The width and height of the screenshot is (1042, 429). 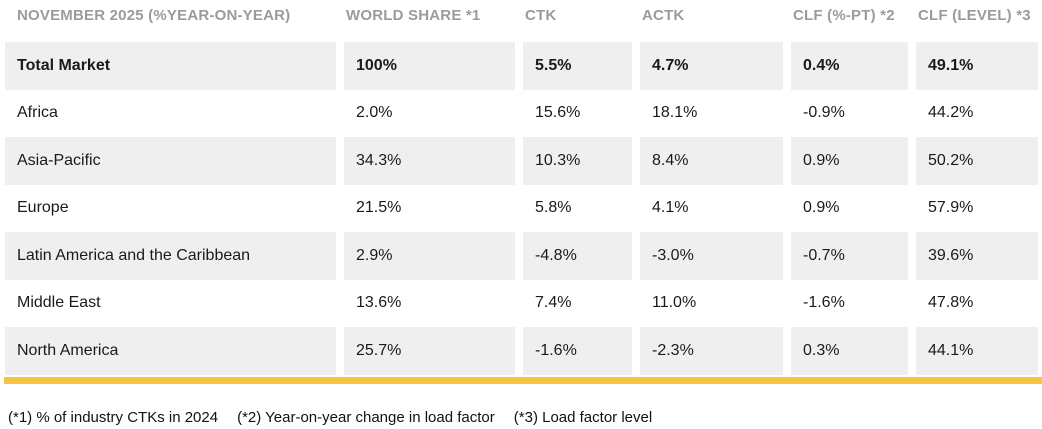 What do you see at coordinates (170, 256) in the screenshot?
I see `region-label: Latin America and the Caribbean` at bounding box center [170, 256].